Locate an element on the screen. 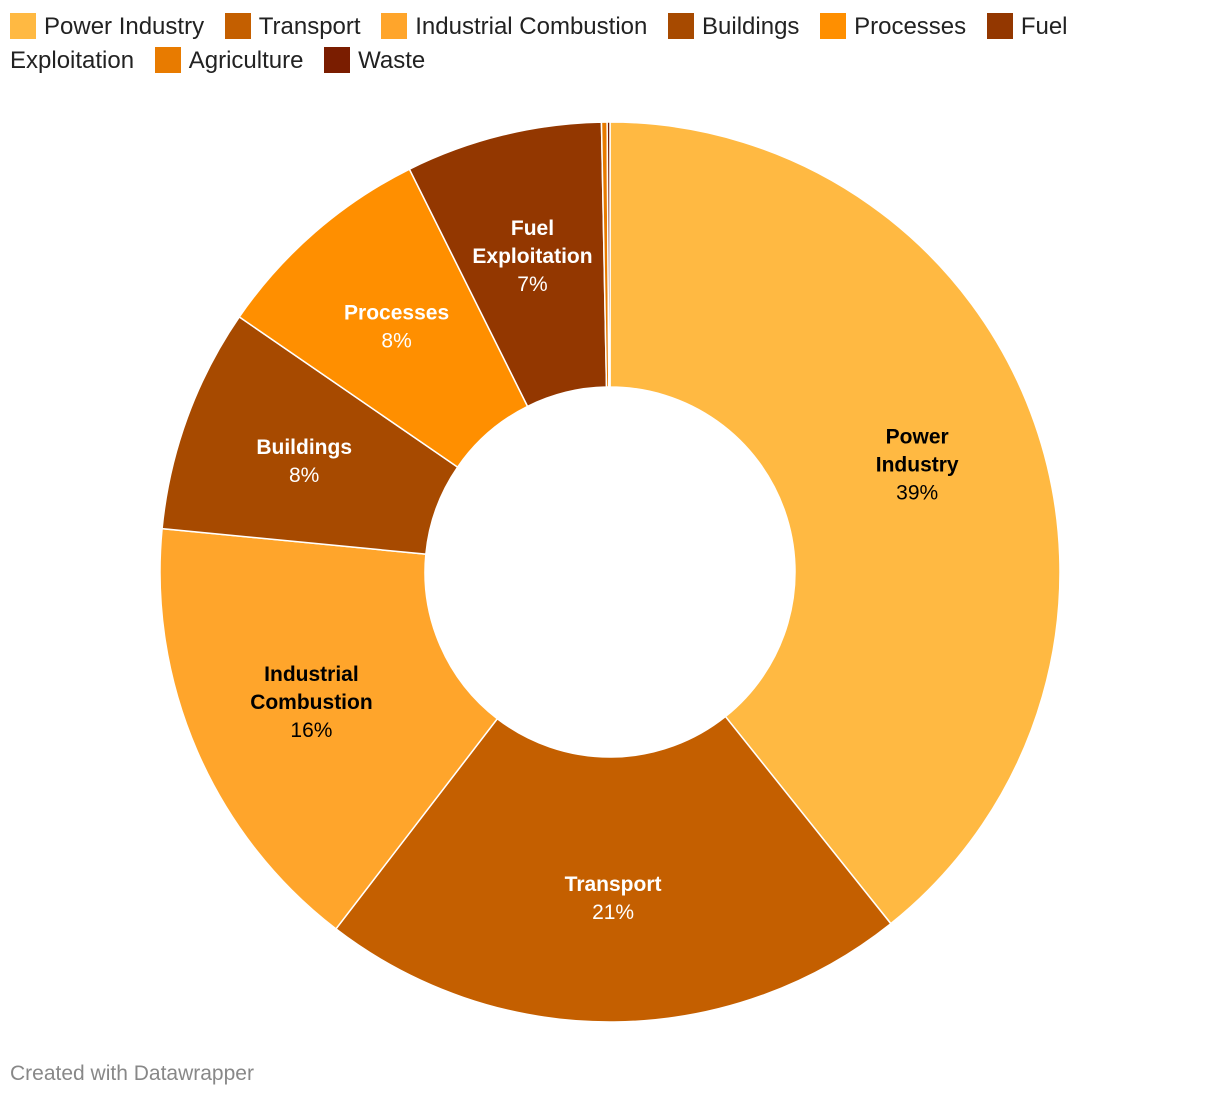  slice-label-name: Industrial Combustion is located at coordinates (311, 688).